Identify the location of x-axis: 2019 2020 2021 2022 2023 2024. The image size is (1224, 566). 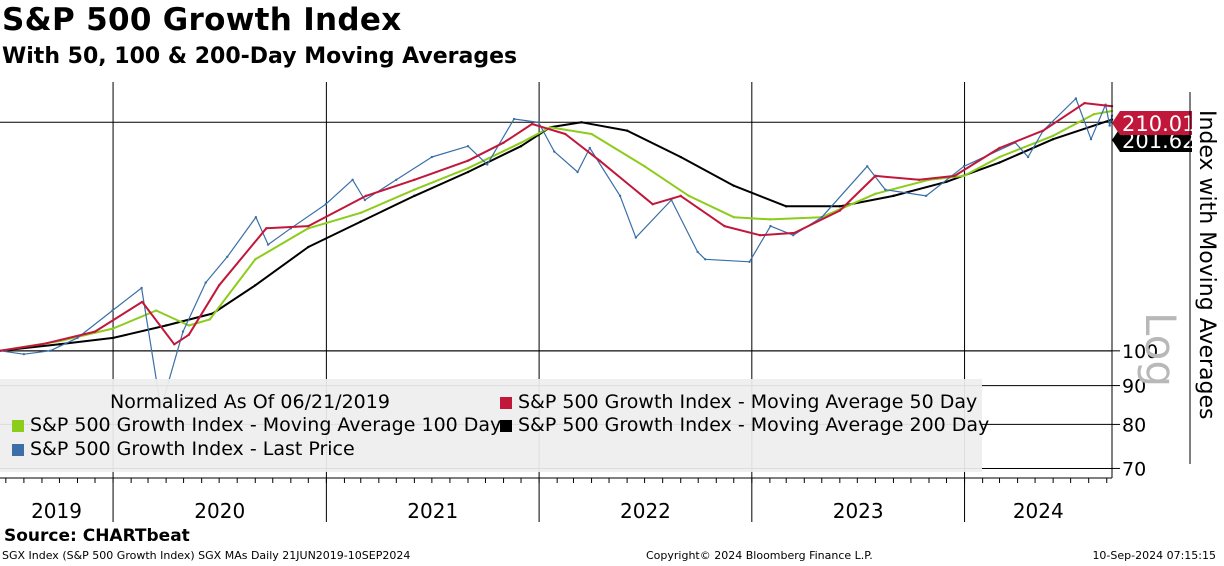
(556, 500).